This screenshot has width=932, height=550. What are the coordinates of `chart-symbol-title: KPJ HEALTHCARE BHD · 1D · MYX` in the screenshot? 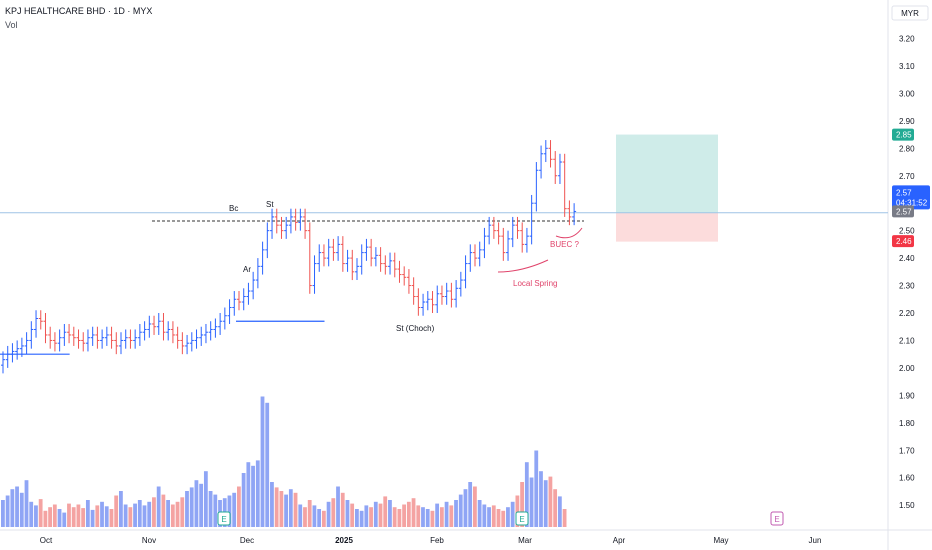 It's located at (79, 11).